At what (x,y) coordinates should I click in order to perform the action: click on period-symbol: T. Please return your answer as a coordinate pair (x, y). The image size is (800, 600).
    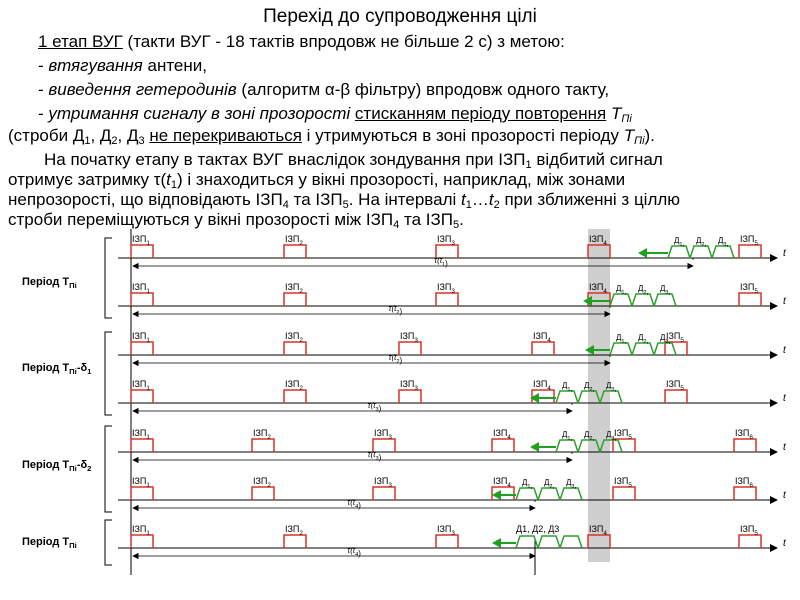
    Looking at the image, I should click on (629, 135).